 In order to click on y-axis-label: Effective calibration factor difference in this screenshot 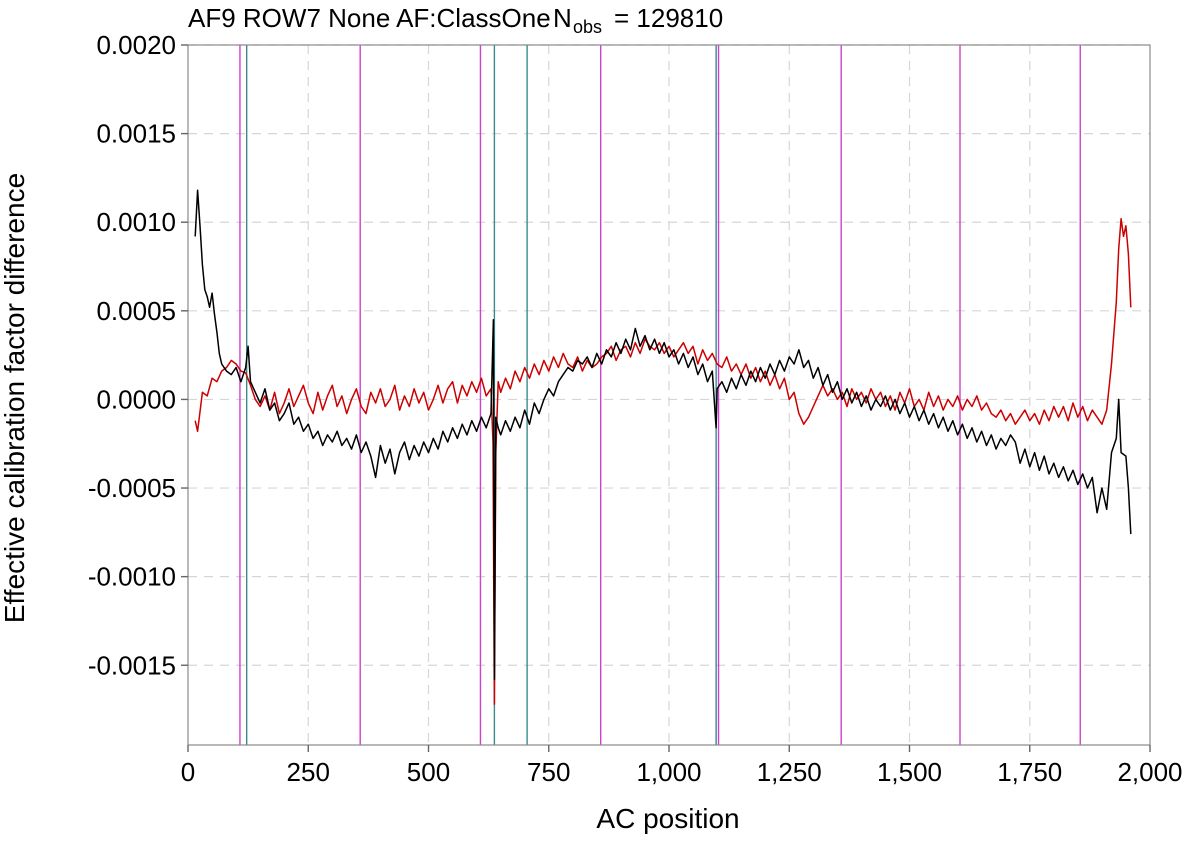, I will do `click(15, 398)`.